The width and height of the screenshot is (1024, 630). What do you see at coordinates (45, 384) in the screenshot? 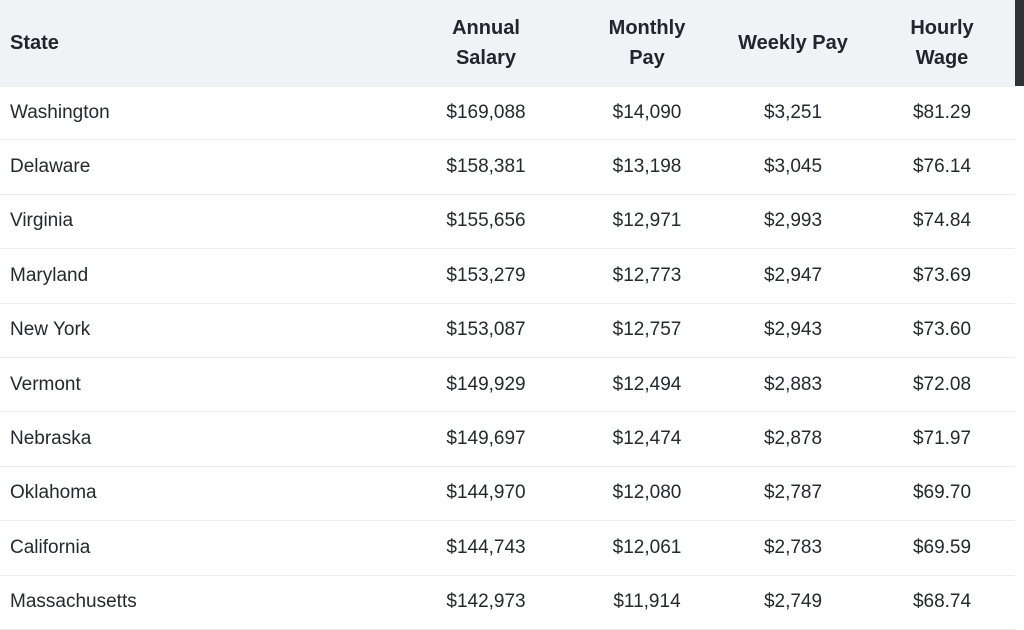
I see `cell-state: Vermont` at bounding box center [45, 384].